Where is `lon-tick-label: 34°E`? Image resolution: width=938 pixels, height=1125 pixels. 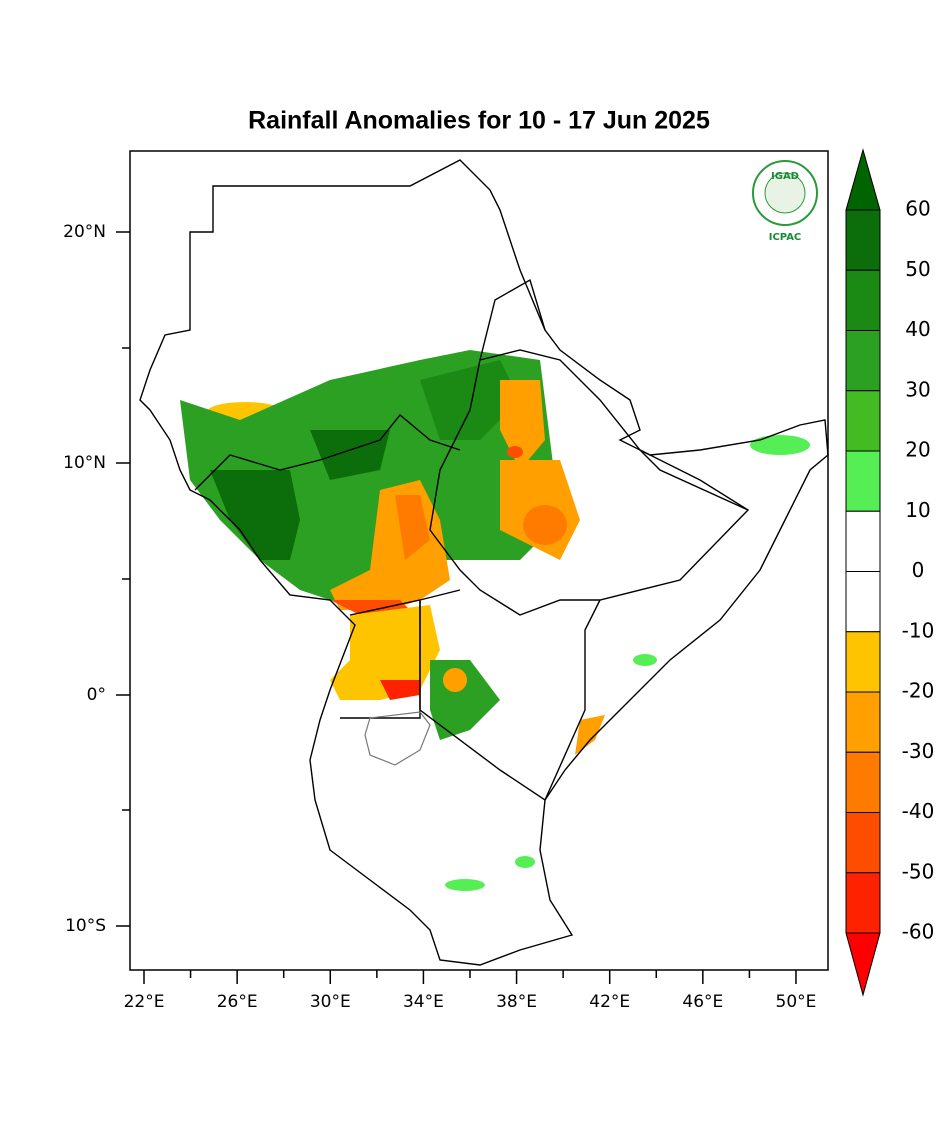
lon-tick-label: 34°E is located at coordinates (423, 1002).